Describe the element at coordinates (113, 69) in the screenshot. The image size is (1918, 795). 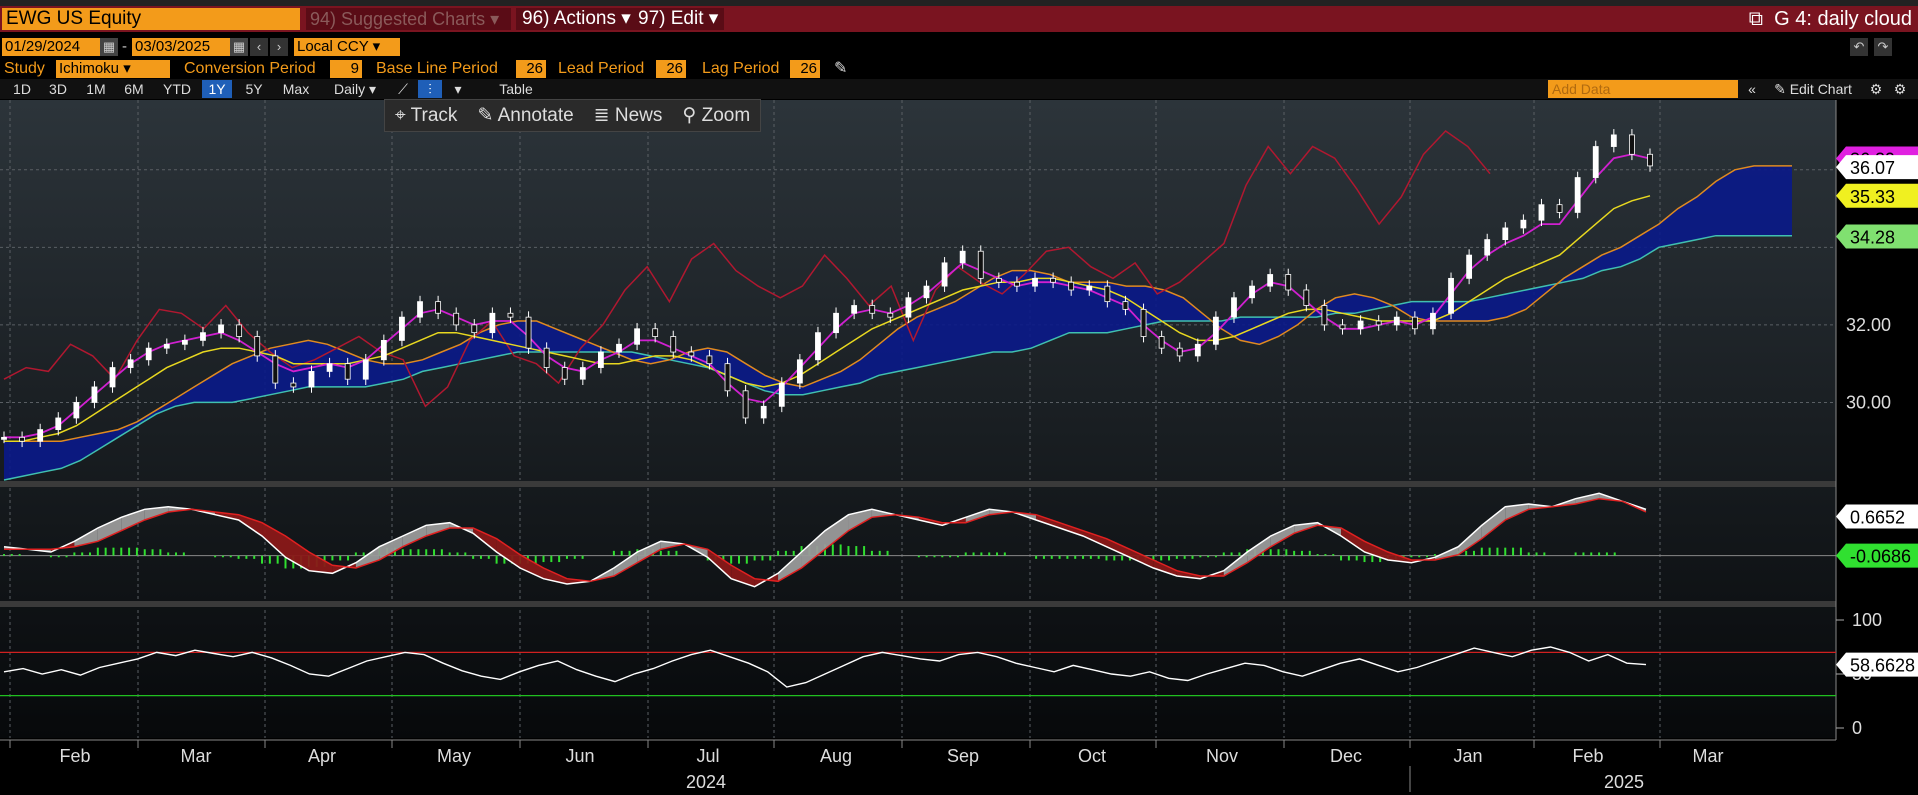
I see `study-select: Ichimoku ▾` at that location.